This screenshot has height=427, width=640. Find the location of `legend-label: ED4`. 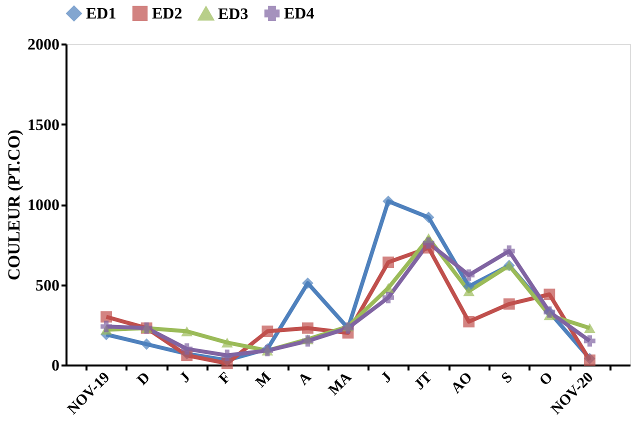

legend-label: ED4 is located at coordinates (299, 13).